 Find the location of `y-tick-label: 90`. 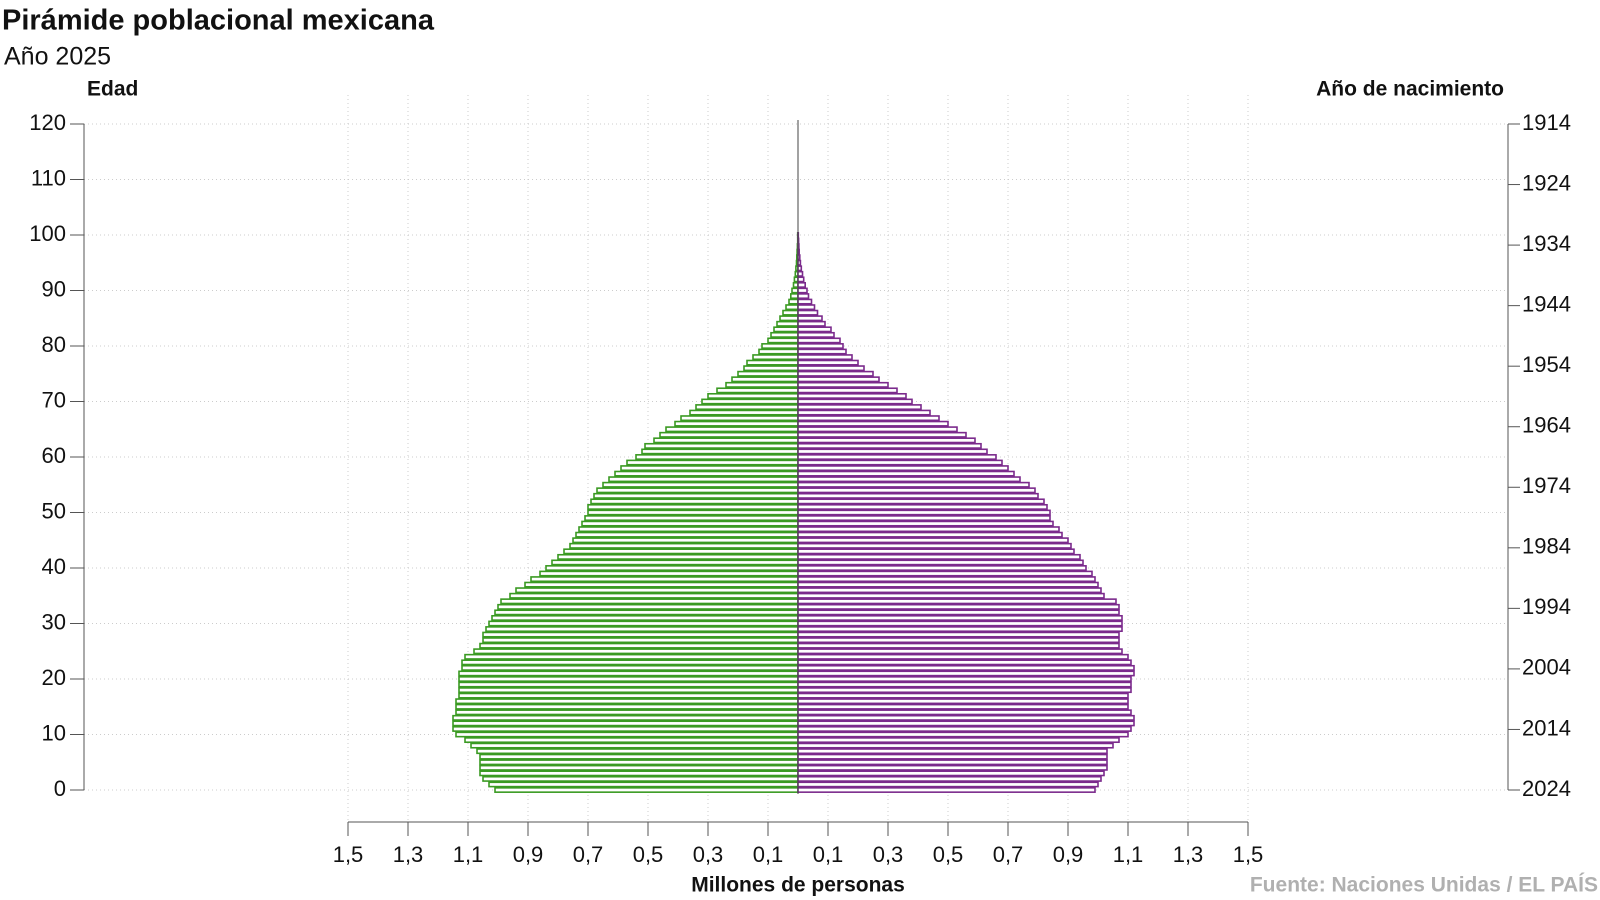

y-tick-label: 90 is located at coordinates (54, 288).